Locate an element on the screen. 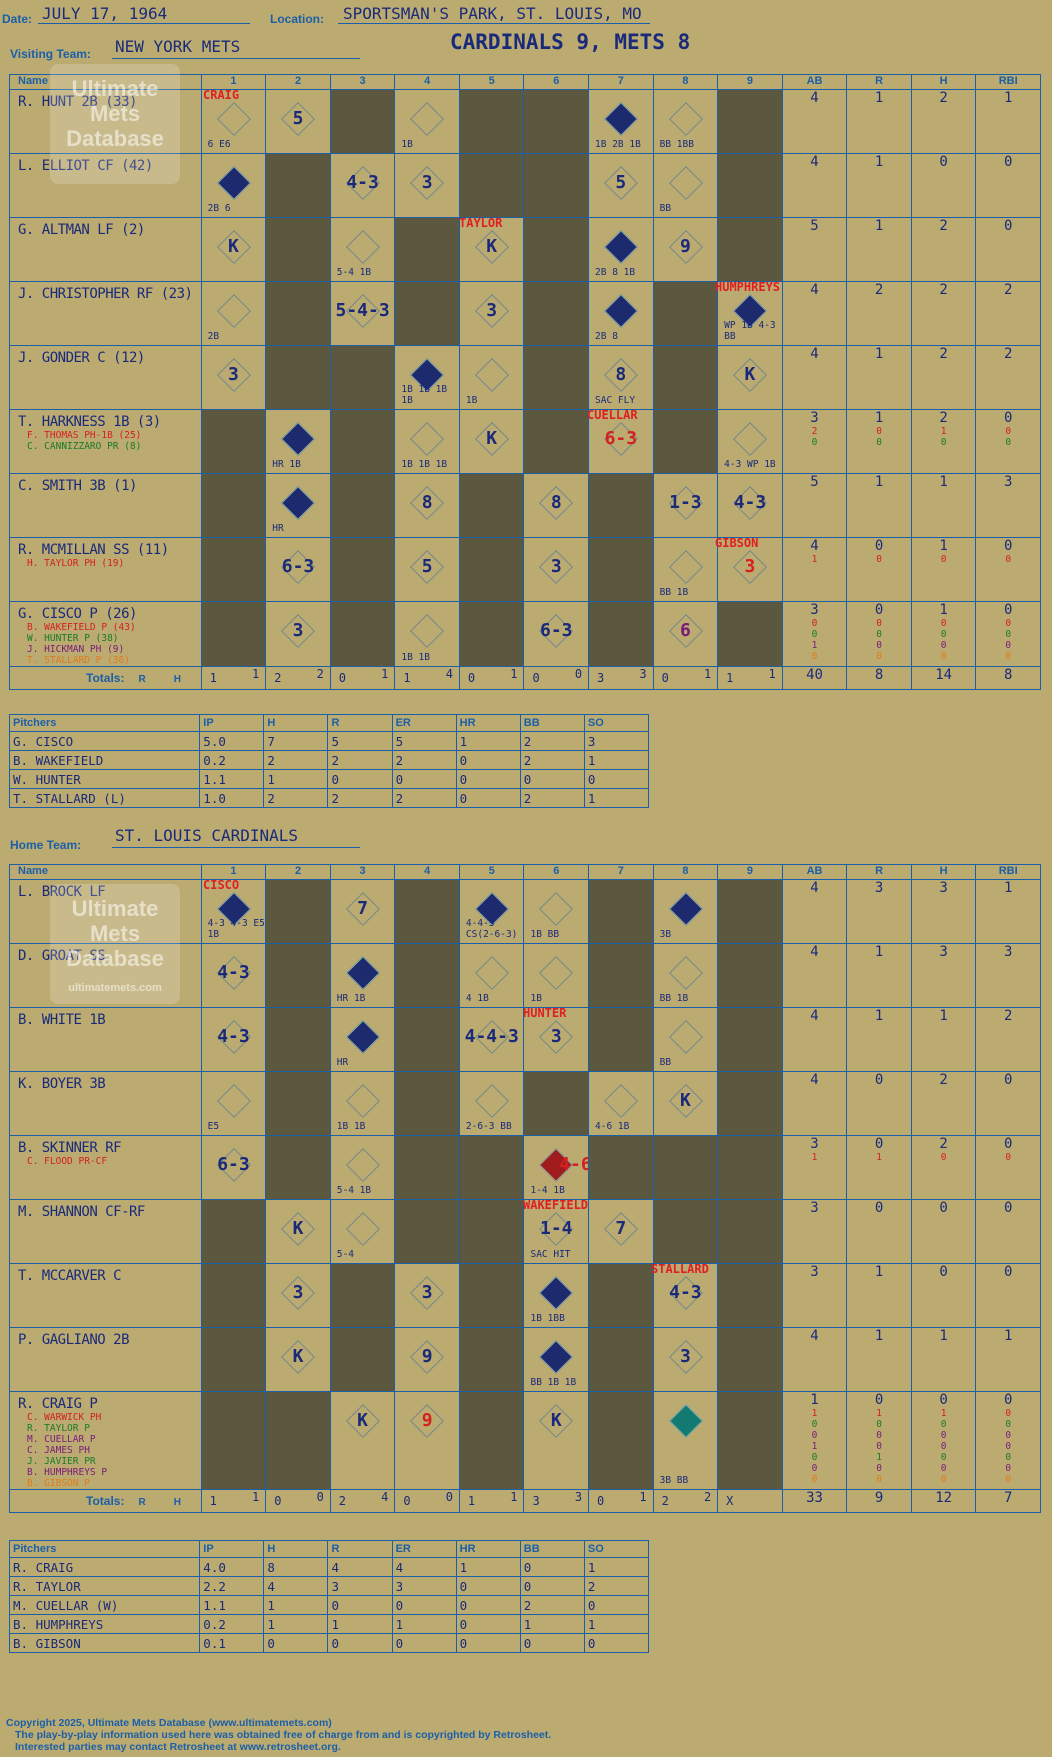  pitcher-stat: 0.2 is located at coordinates (232, 1624).